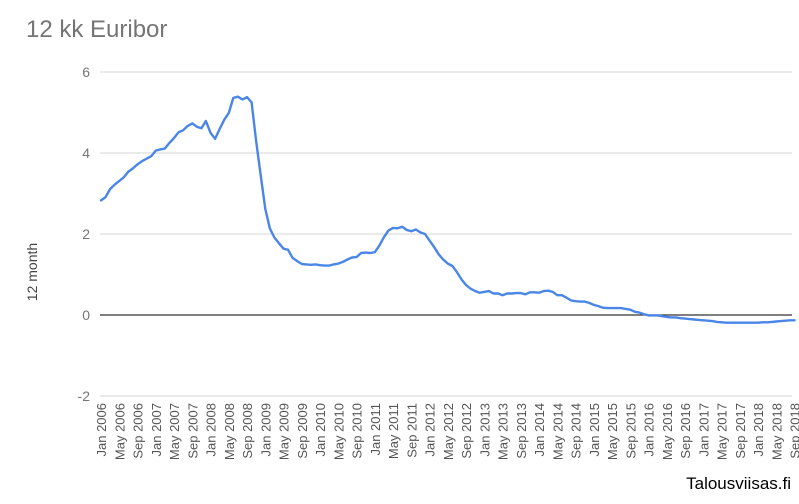 The width and height of the screenshot is (799, 504). What do you see at coordinates (393, 431) in the screenshot?
I see `x-tick-label: May 2011` at bounding box center [393, 431].